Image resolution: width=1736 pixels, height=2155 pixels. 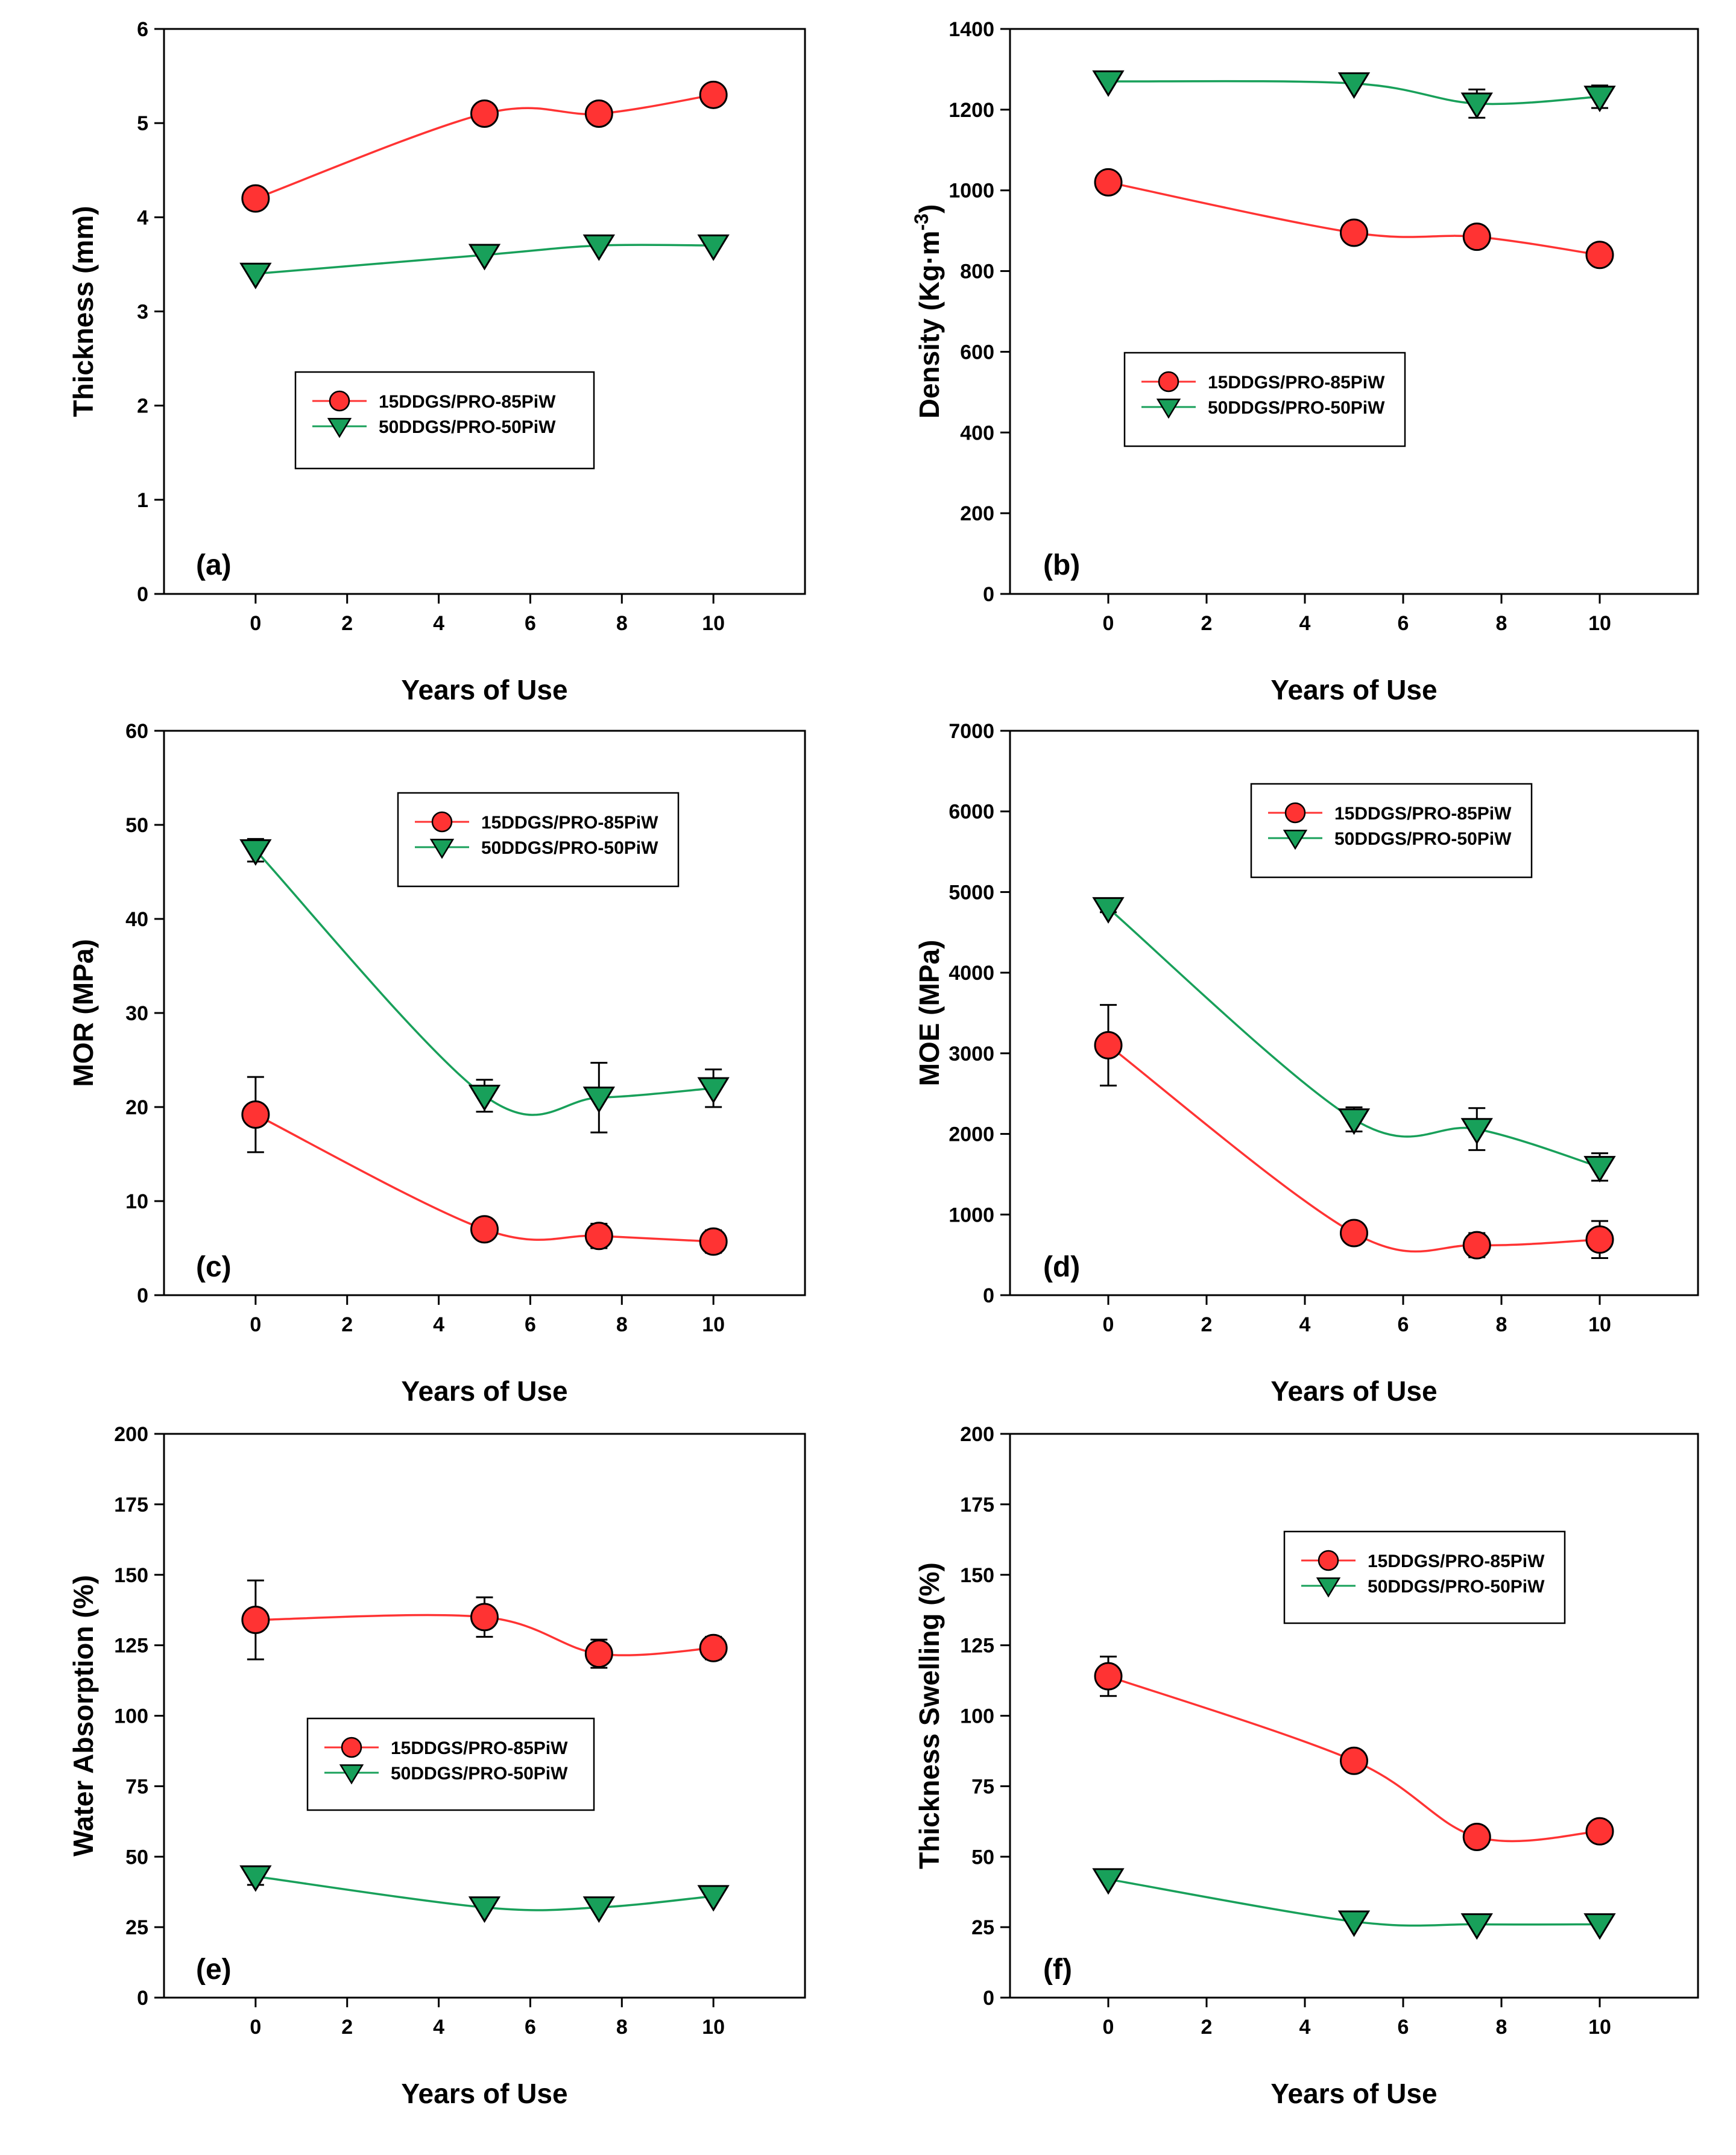 I want to click on y-tick-label: 3000, so click(x=971, y=1054).